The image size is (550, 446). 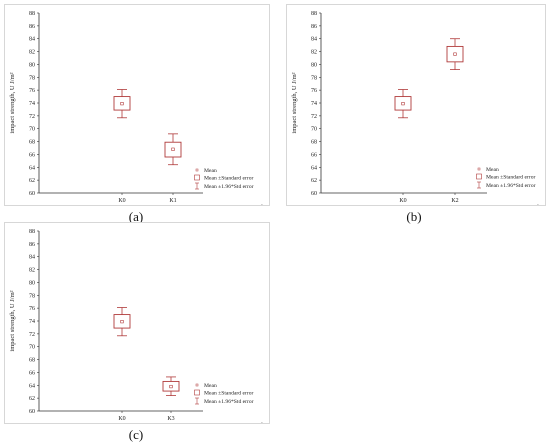 I want to click on x-tick-label: K1, so click(x=172, y=201).